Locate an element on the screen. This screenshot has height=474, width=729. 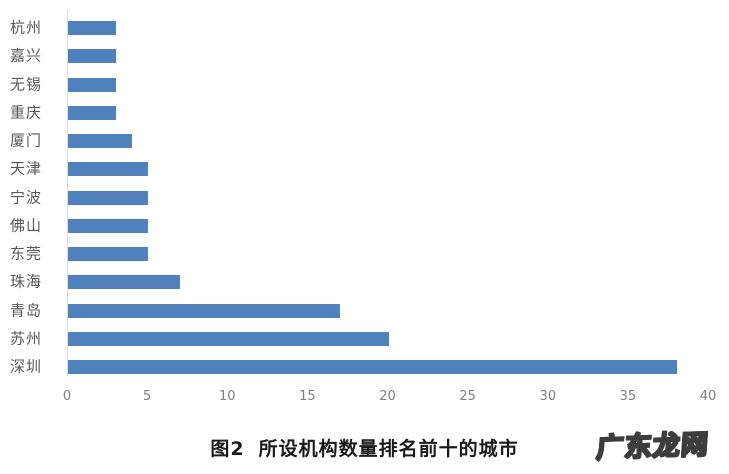
bar-row: 天津 is located at coordinates (364, 169).